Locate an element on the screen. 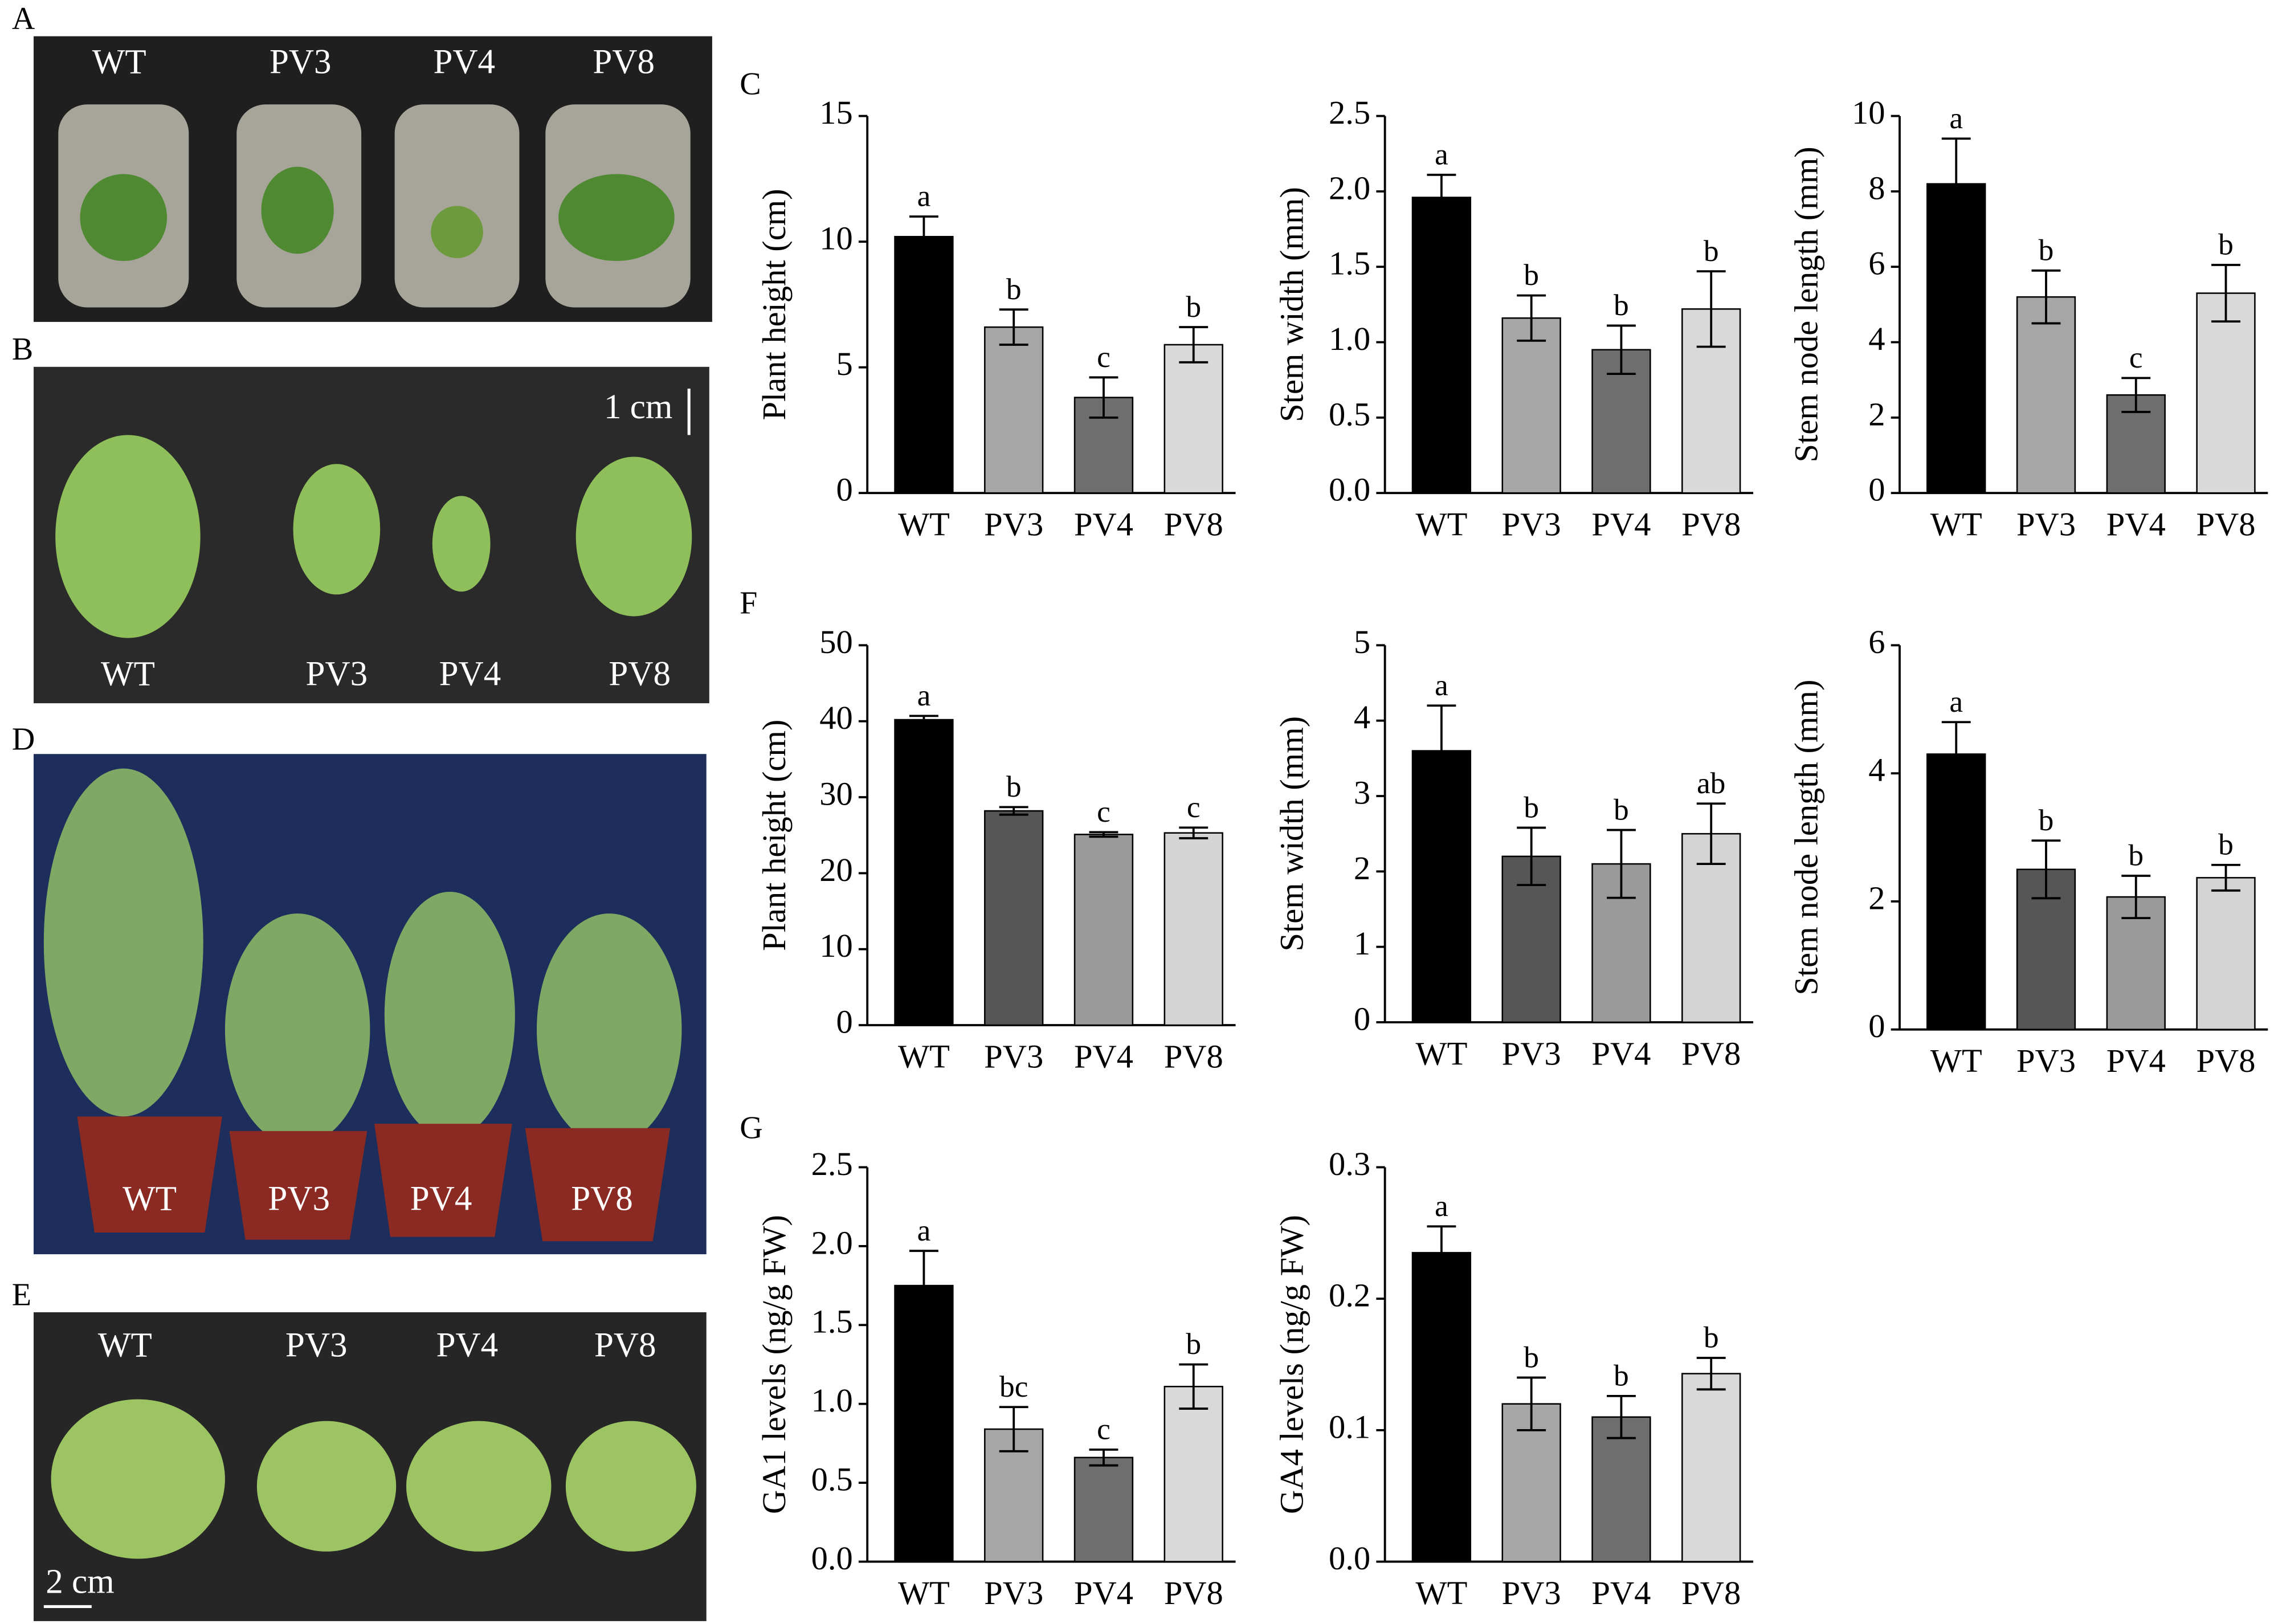  y-tick-label: 0.1 is located at coordinates (1349, 1427).